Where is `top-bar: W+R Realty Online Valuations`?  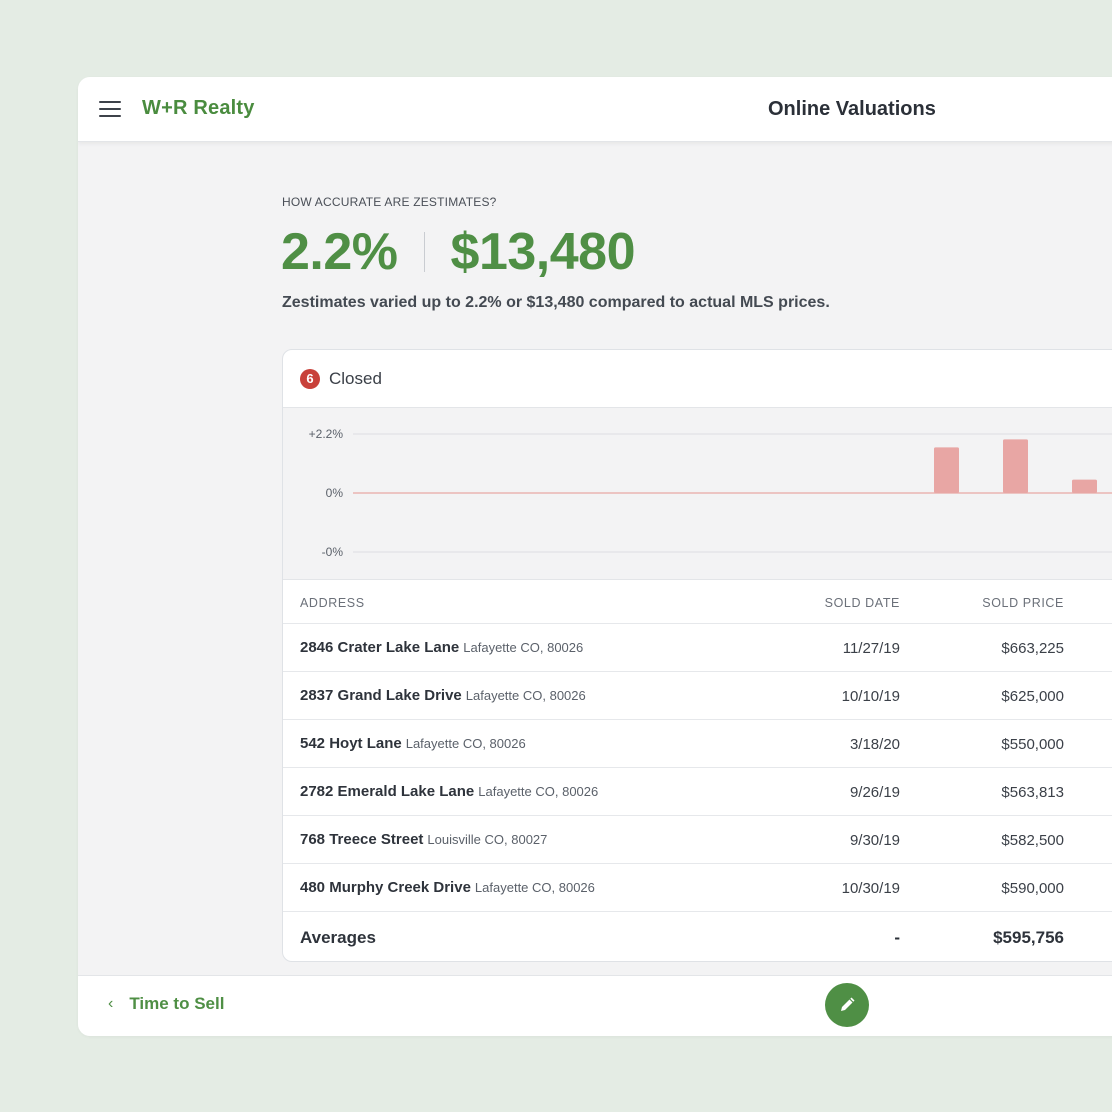 top-bar: W+R Realty Online Valuations is located at coordinates (595, 109).